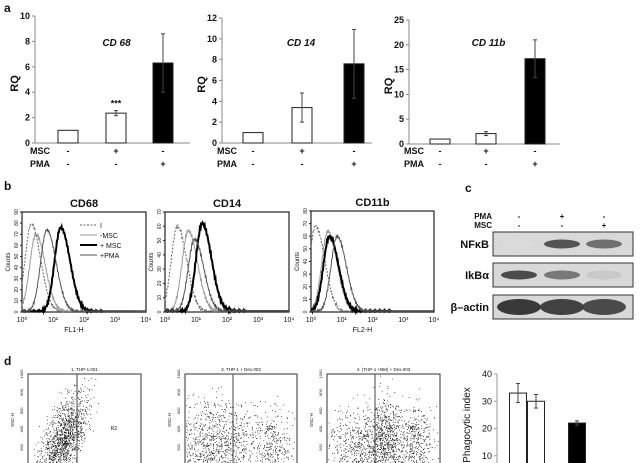 The height and width of the screenshot is (463, 640). What do you see at coordinates (196, 320) in the screenshot?
I see `x-tick-label: 10¹` at bounding box center [196, 320].